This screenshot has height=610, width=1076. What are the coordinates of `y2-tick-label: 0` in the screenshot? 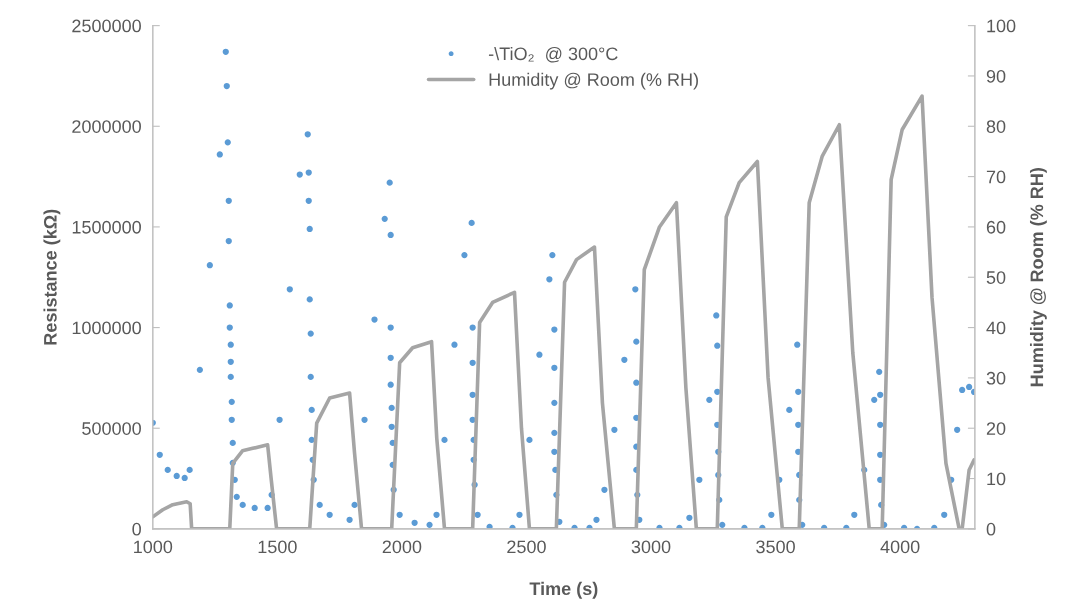 It's located at (991, 529).